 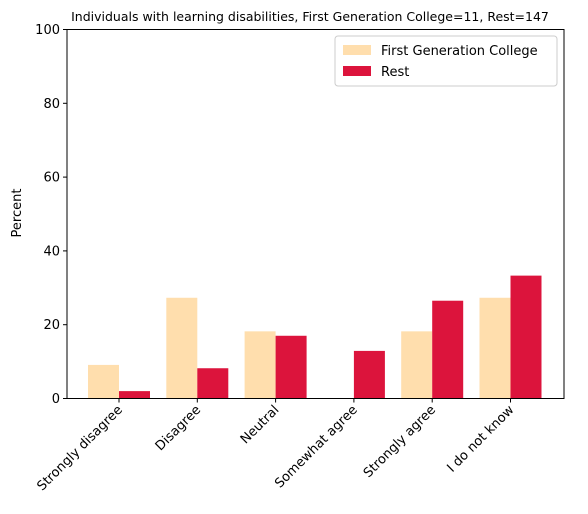 What do you see at coordinates (51, 104) in the screenshot?
I see `y-tick-label: 80` at bounding box center [51, 104].